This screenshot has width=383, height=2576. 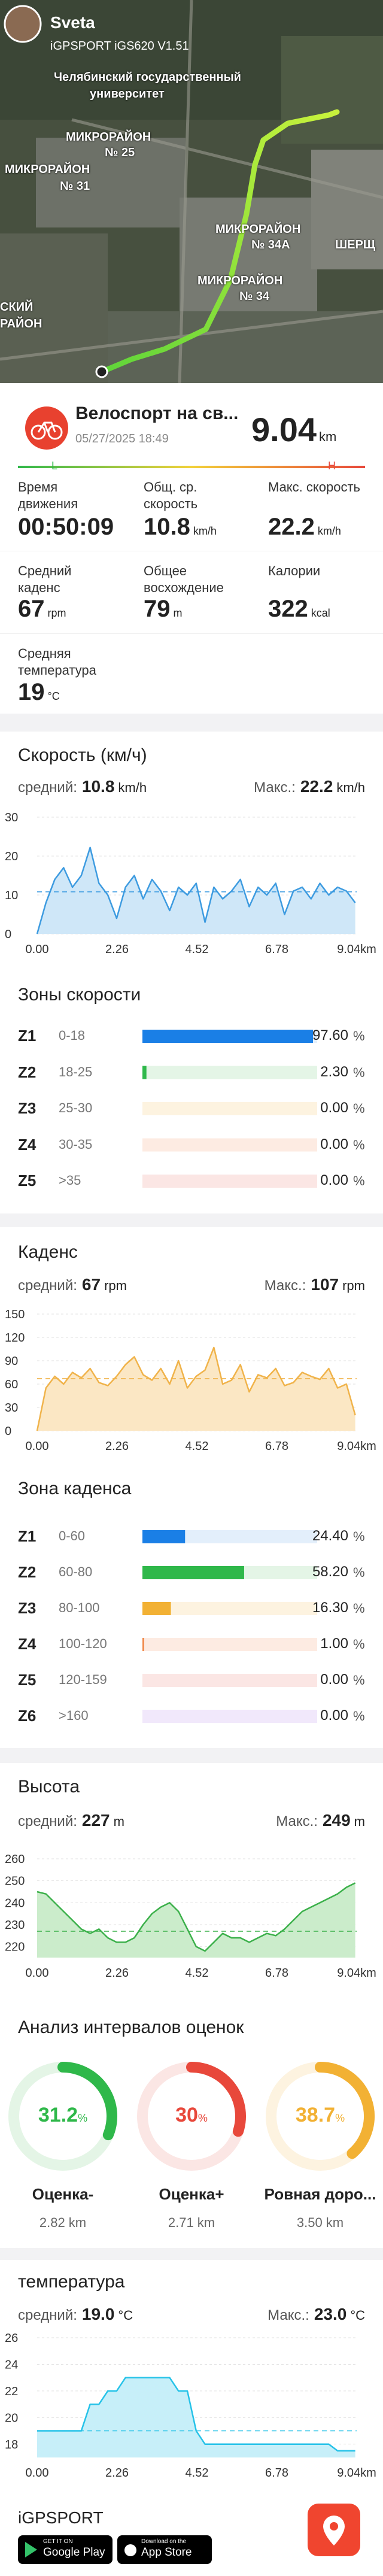 I want to click on max-value: 22.2, so click(x=316, y=786).